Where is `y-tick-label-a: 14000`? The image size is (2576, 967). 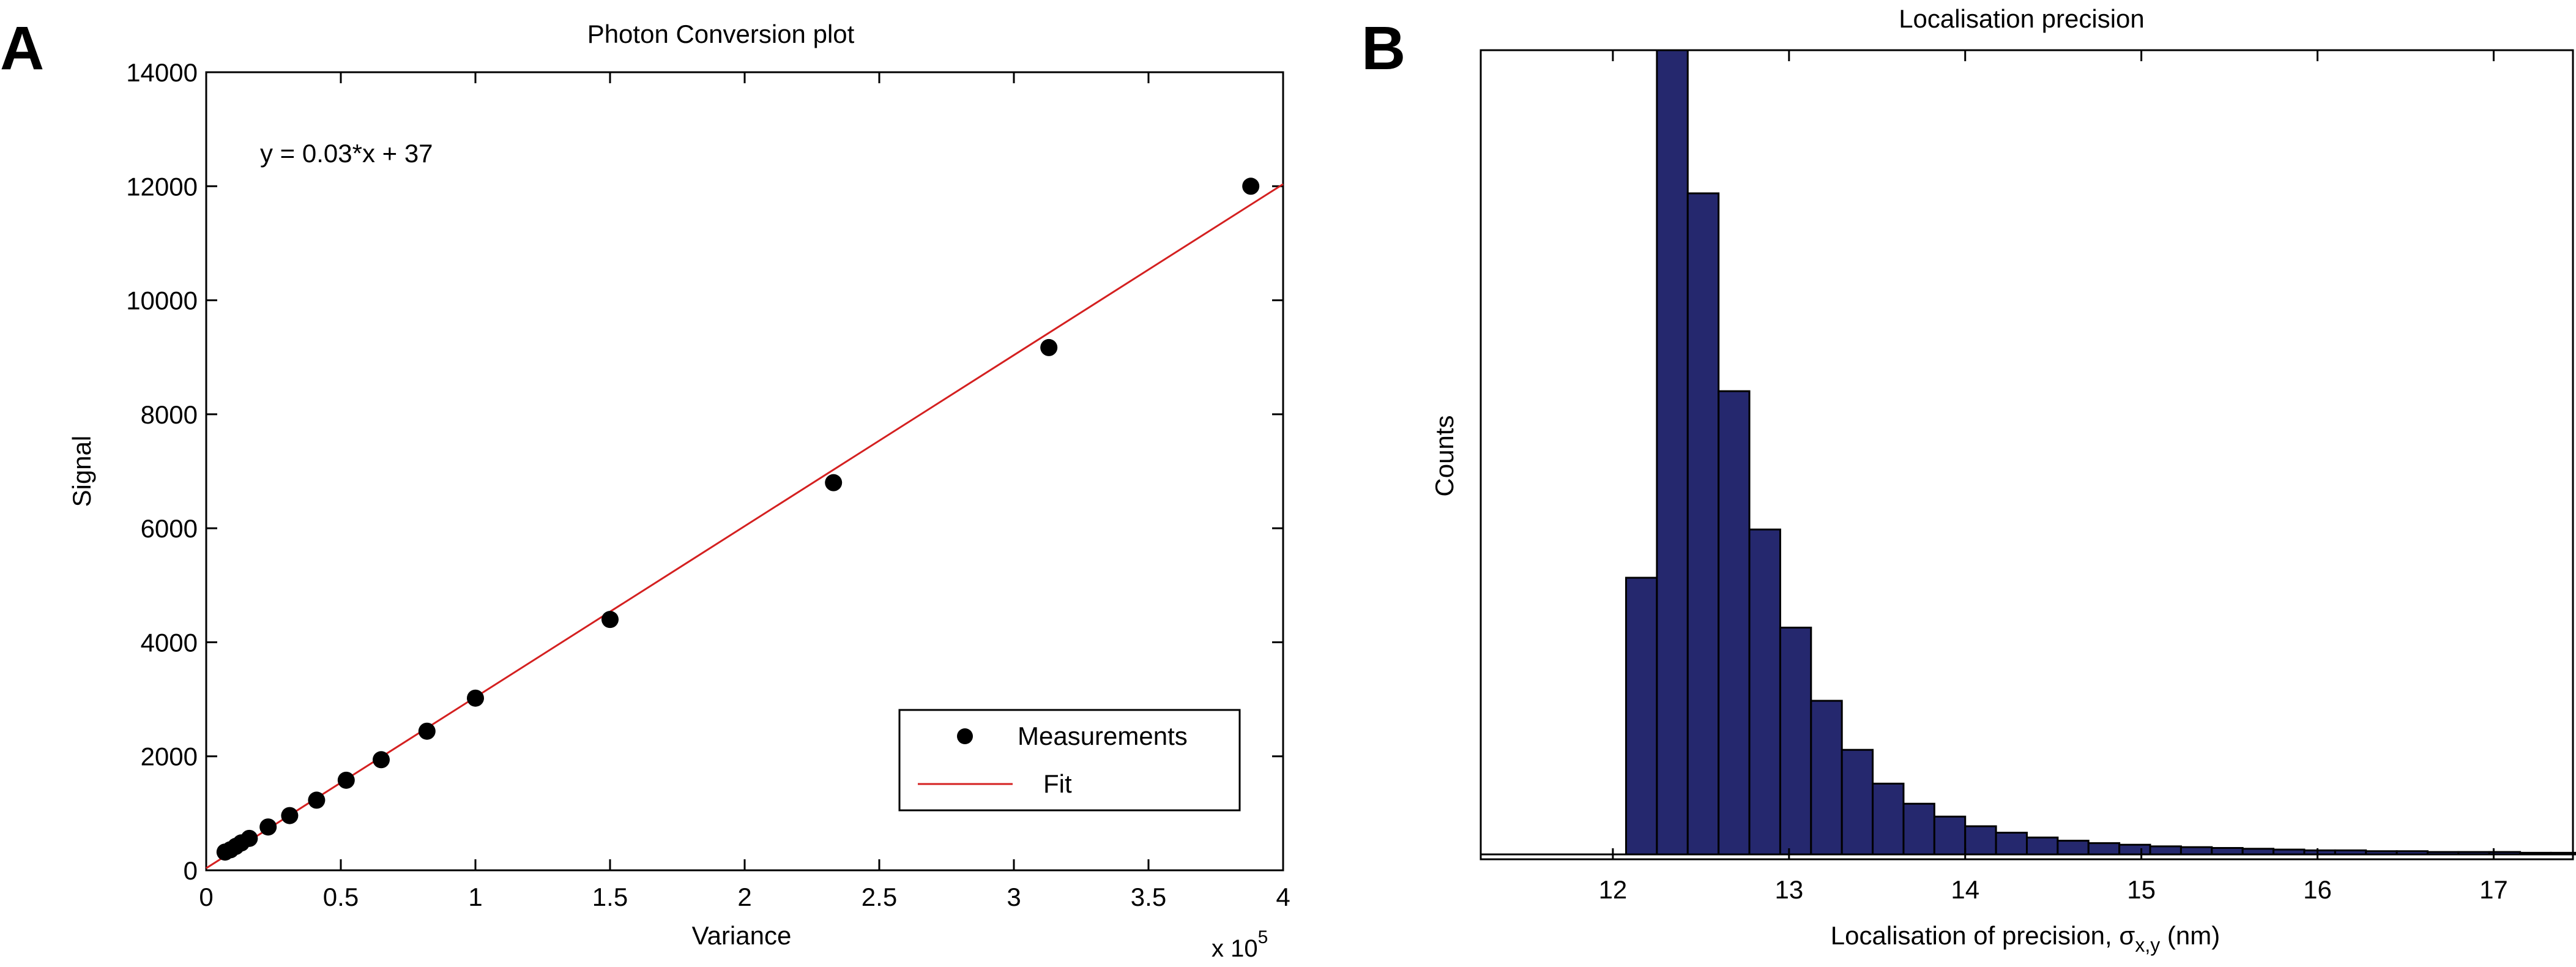 y-tick-label-a: 14000 is located at coordinates (162, 72).